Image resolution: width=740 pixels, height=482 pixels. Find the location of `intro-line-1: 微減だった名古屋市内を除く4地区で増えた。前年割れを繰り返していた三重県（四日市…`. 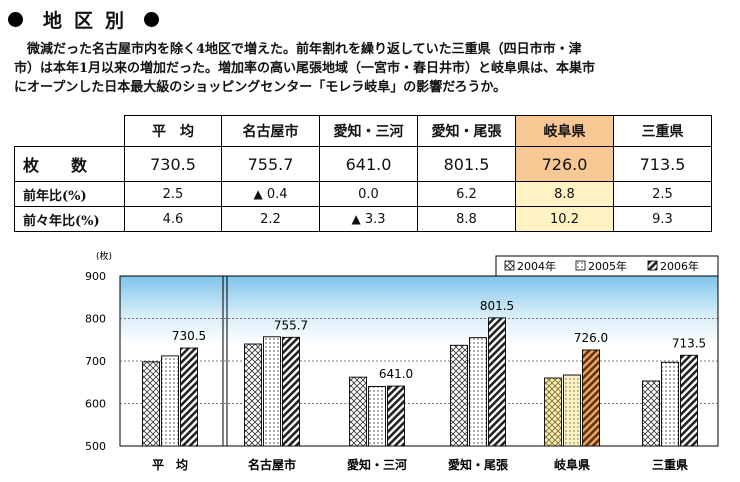

intro-line-1: 微減だった名古屋市内を除く4地区で増えた。前年割れを繰り返していた三重県（四日市… is located at coordinates (304, 49).